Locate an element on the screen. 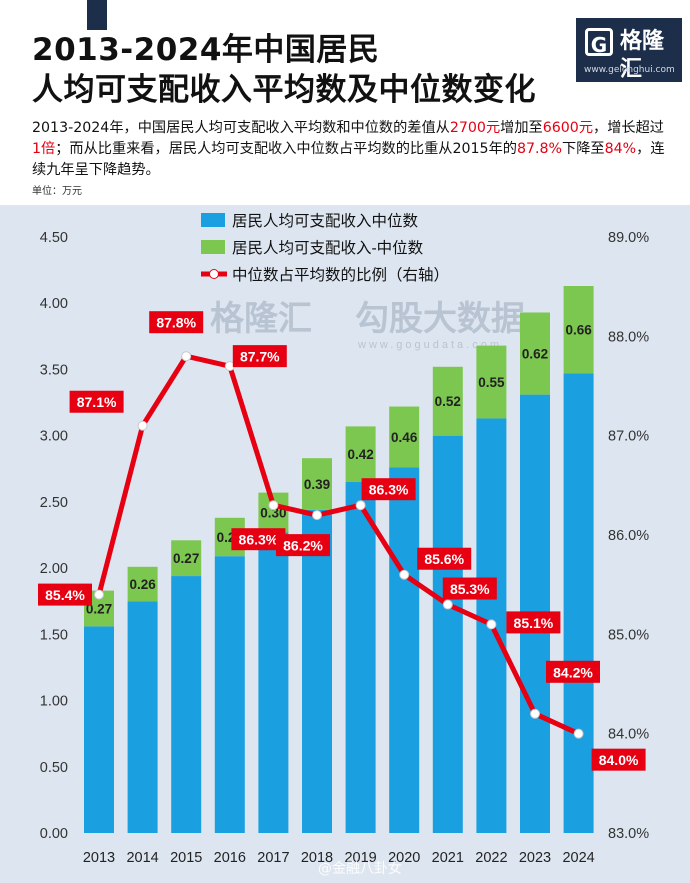 This screenshot has width=690, height=883. y-right-tick: 84.0% is located at coordinates (628, 735).